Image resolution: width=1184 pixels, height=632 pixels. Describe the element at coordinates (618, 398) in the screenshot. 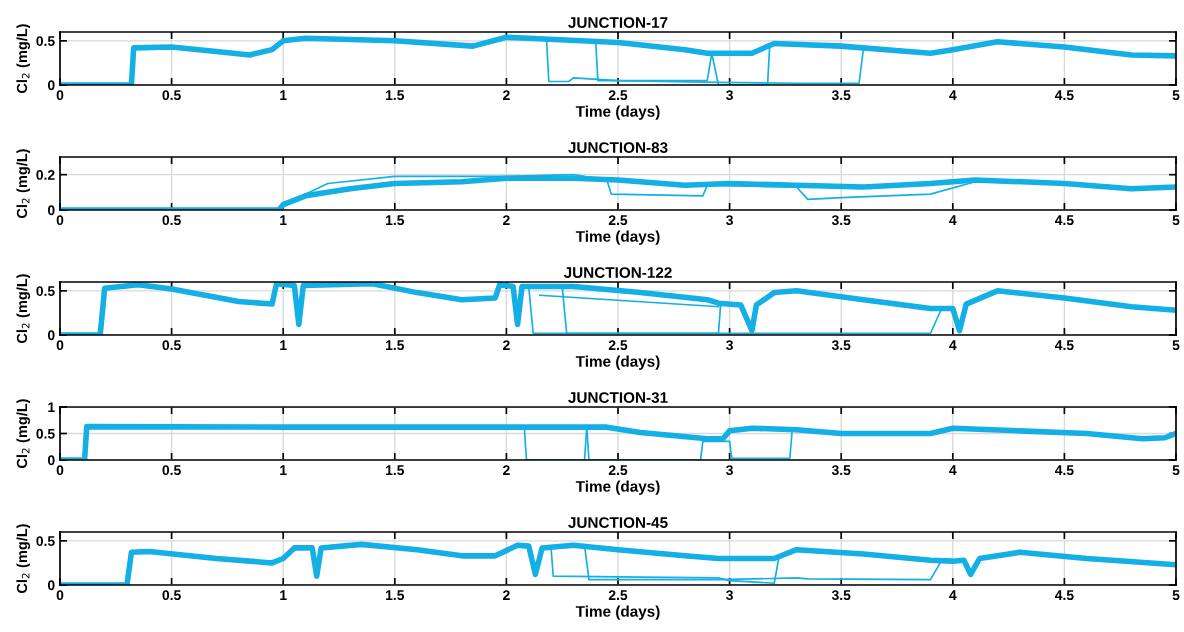

I see `chart-title: JUNCTION-31` at that location.